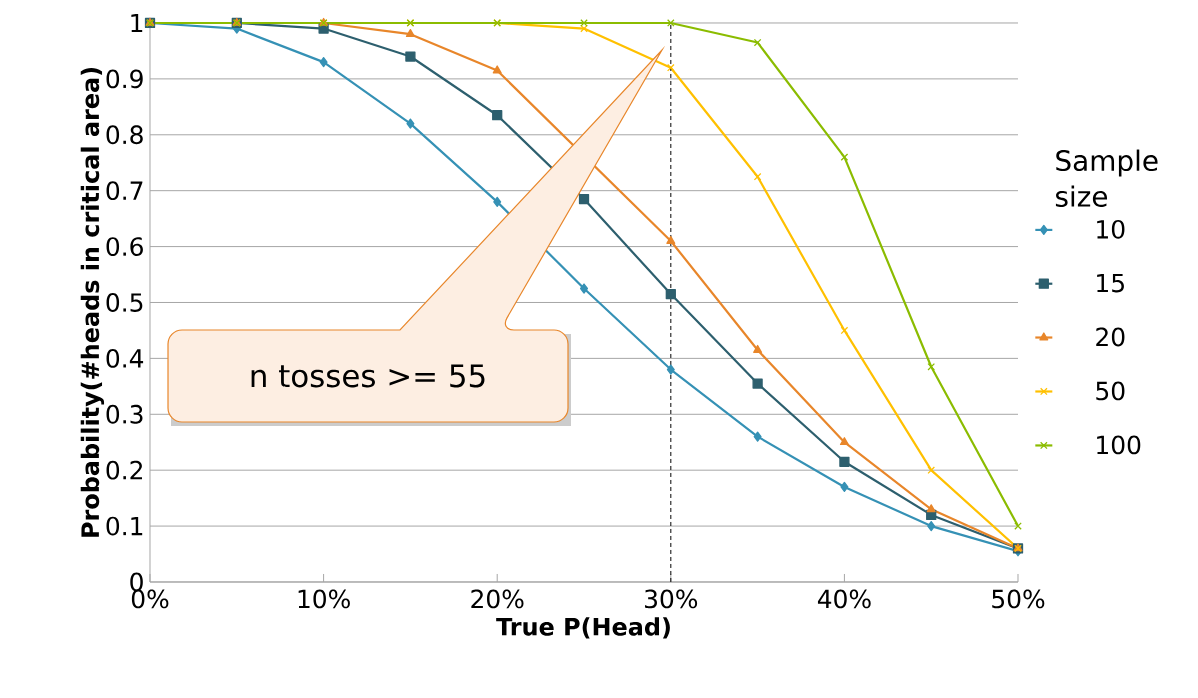 Image resolution: width=1198 pixels, height=698 pixels. What do you see at coordinates (124, 470) in the screenshot?
I see `y-tick-label: 0.2` at bounding box center [124, 470].